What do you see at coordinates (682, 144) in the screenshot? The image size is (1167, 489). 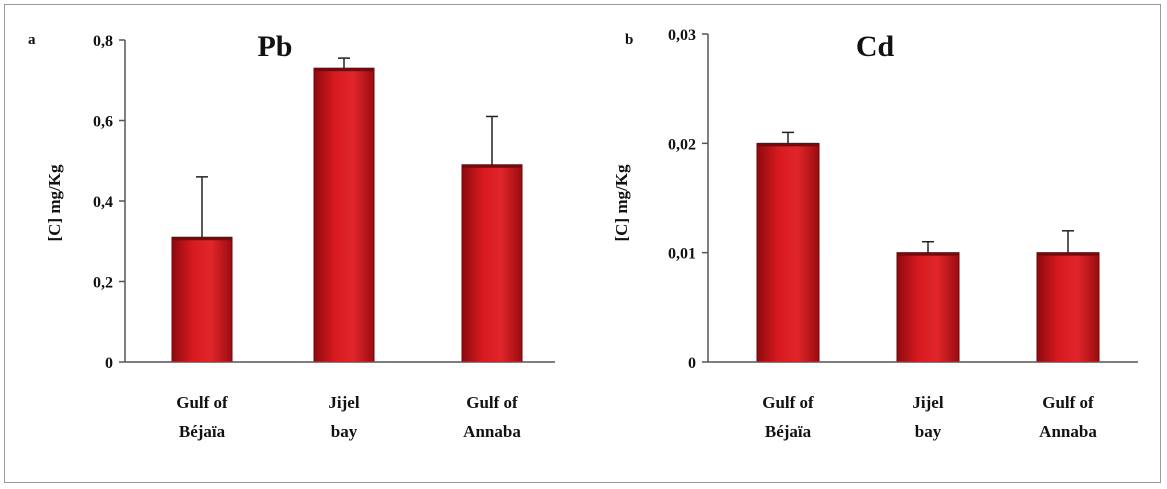 I see `y-tick-label: 0,02` at bounding box center [682, 144].